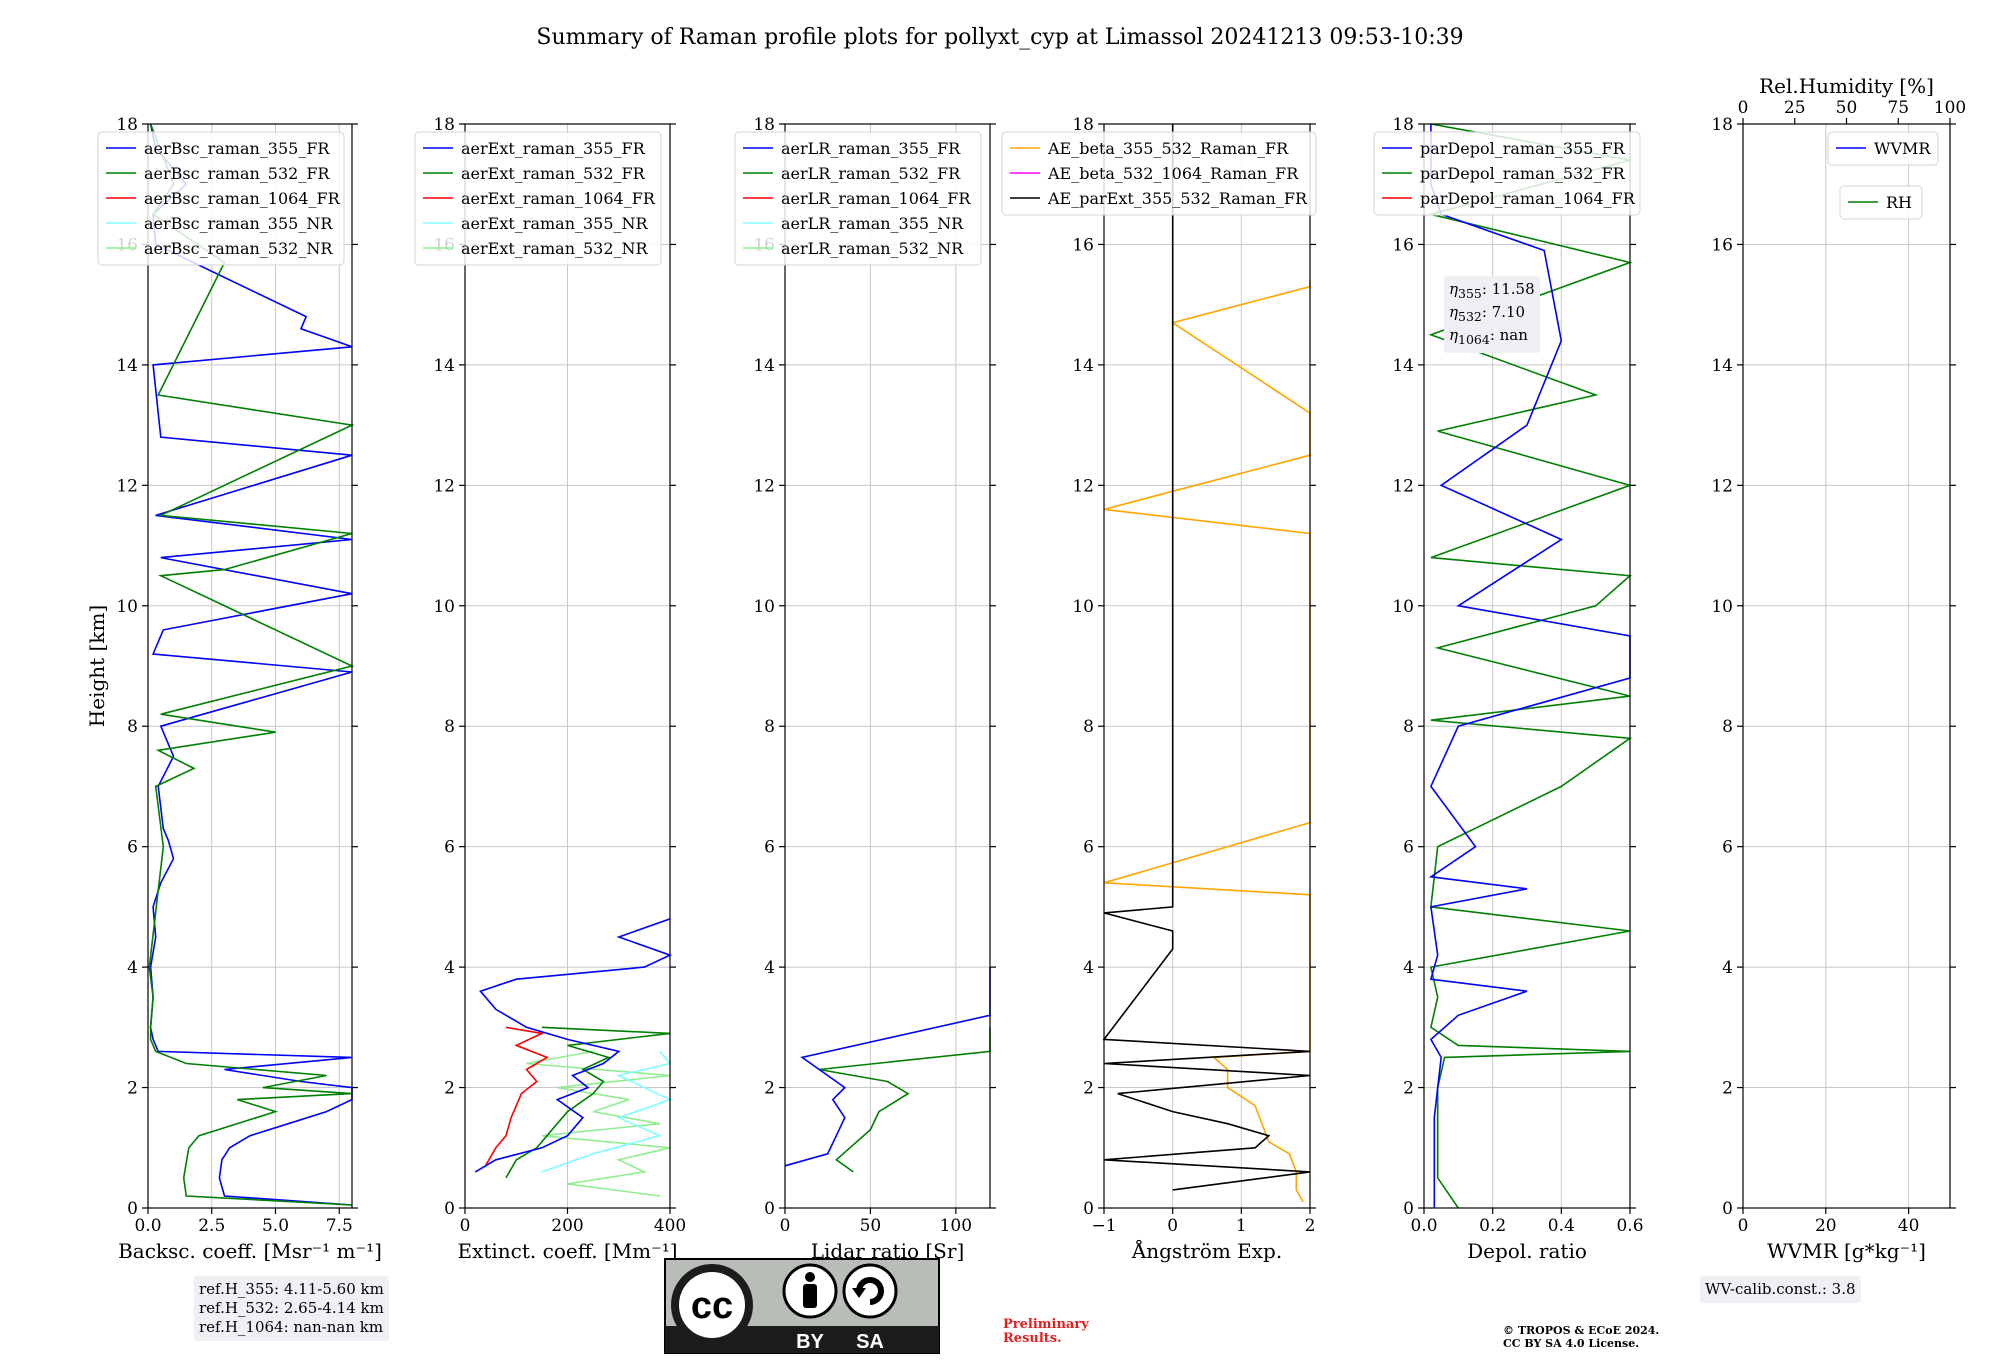 The height and width of the screenshot is (1360, 2000). I want to click on legend-label: aerBsc_raman_532_FR, so click(237, 173).